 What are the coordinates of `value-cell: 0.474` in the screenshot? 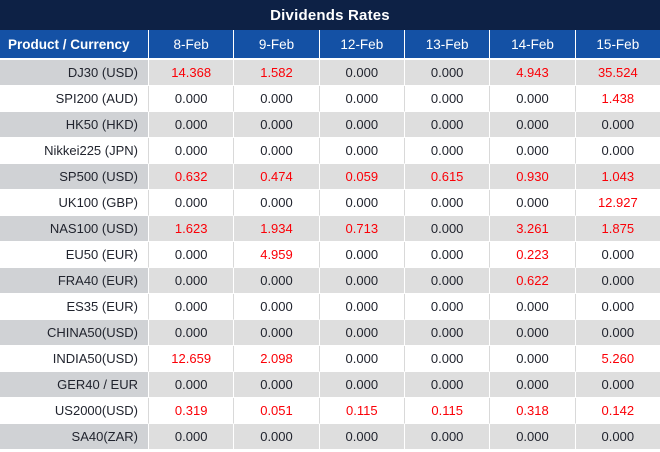 It's located at (276, 177).